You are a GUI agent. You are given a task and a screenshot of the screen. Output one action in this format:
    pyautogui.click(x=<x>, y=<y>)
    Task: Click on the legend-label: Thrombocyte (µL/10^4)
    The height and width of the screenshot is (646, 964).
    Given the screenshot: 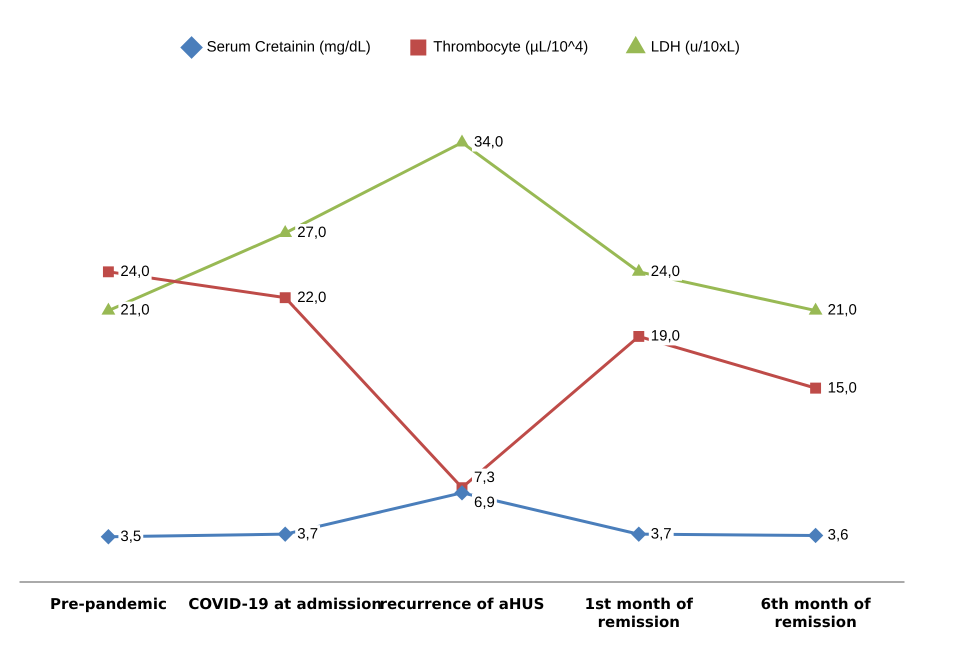 What is the action you would take?
    pyautogui.click(x=510, y=47)
    